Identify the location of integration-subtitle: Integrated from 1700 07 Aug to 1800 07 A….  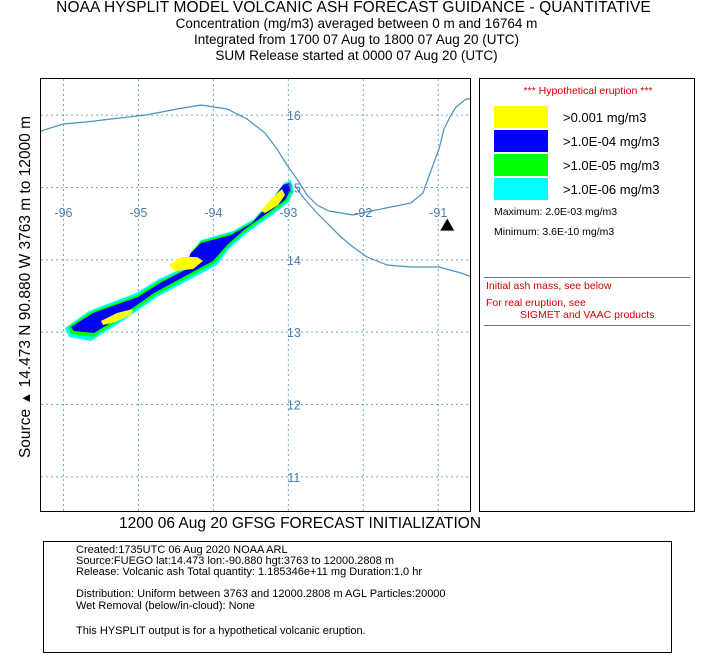
(356, 39).